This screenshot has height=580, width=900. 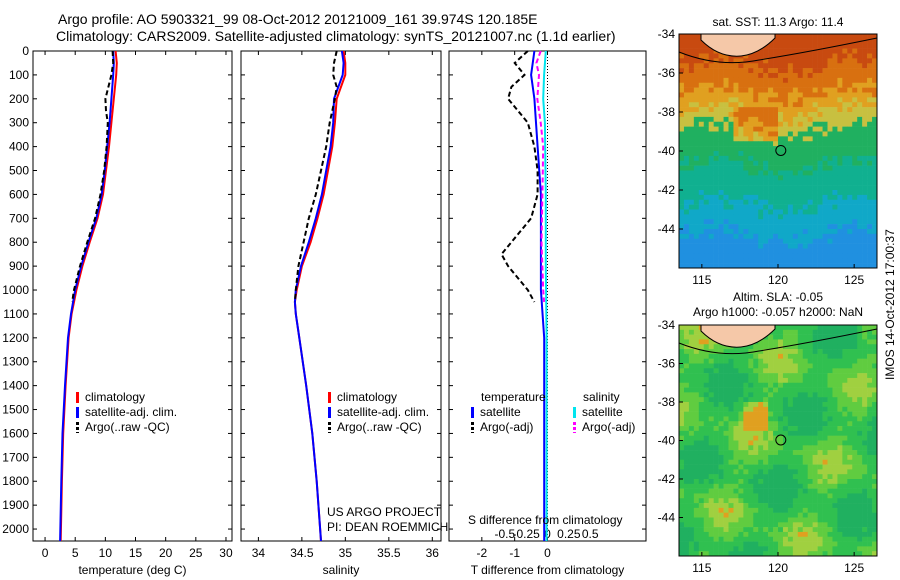 What do you see at coordinates (778, 22) in the screenshot?
I see `sst-map-title: sat. SST: 11.3 Argo: 11.4` at bounding box center [778, 22].